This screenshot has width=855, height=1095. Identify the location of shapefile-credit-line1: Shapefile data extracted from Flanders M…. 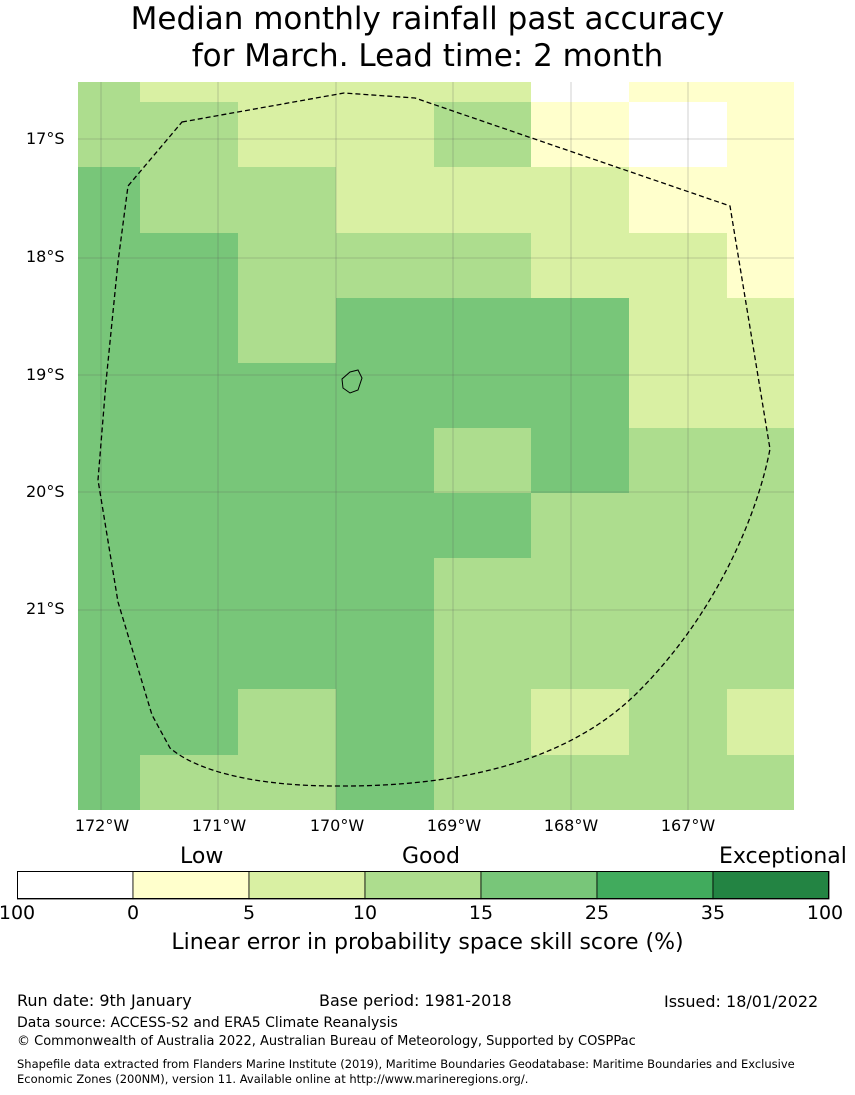
(406, 1064).